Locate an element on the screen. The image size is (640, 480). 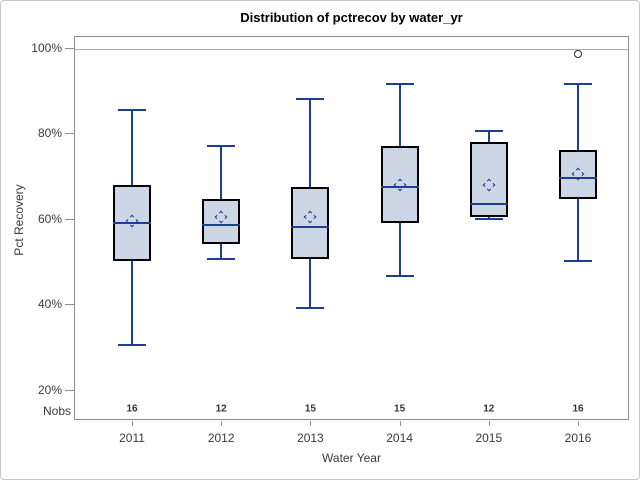
reference-line-100pct is located at coordinates (351, 49).